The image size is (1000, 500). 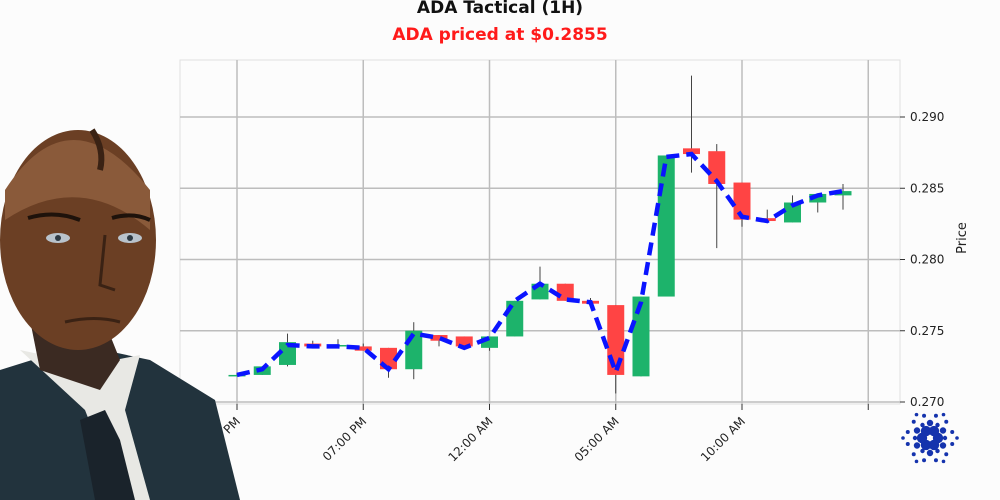 I want to click on cardano-logo-icon, so click(x=930, y=438).